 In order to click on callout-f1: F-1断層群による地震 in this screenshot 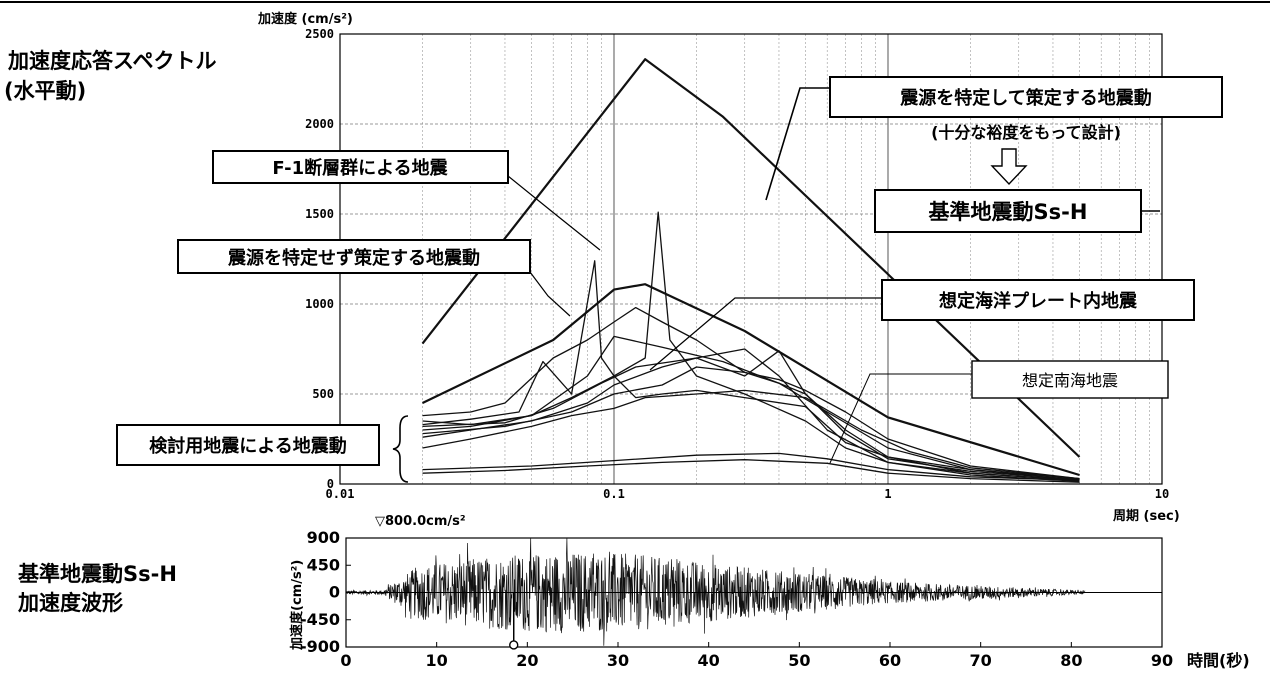, I will do `click(360, 168)`.